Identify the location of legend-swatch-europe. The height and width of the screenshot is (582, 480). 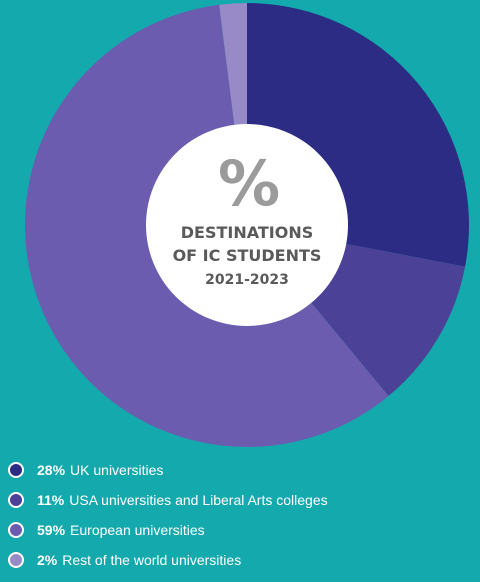
(16, 529).